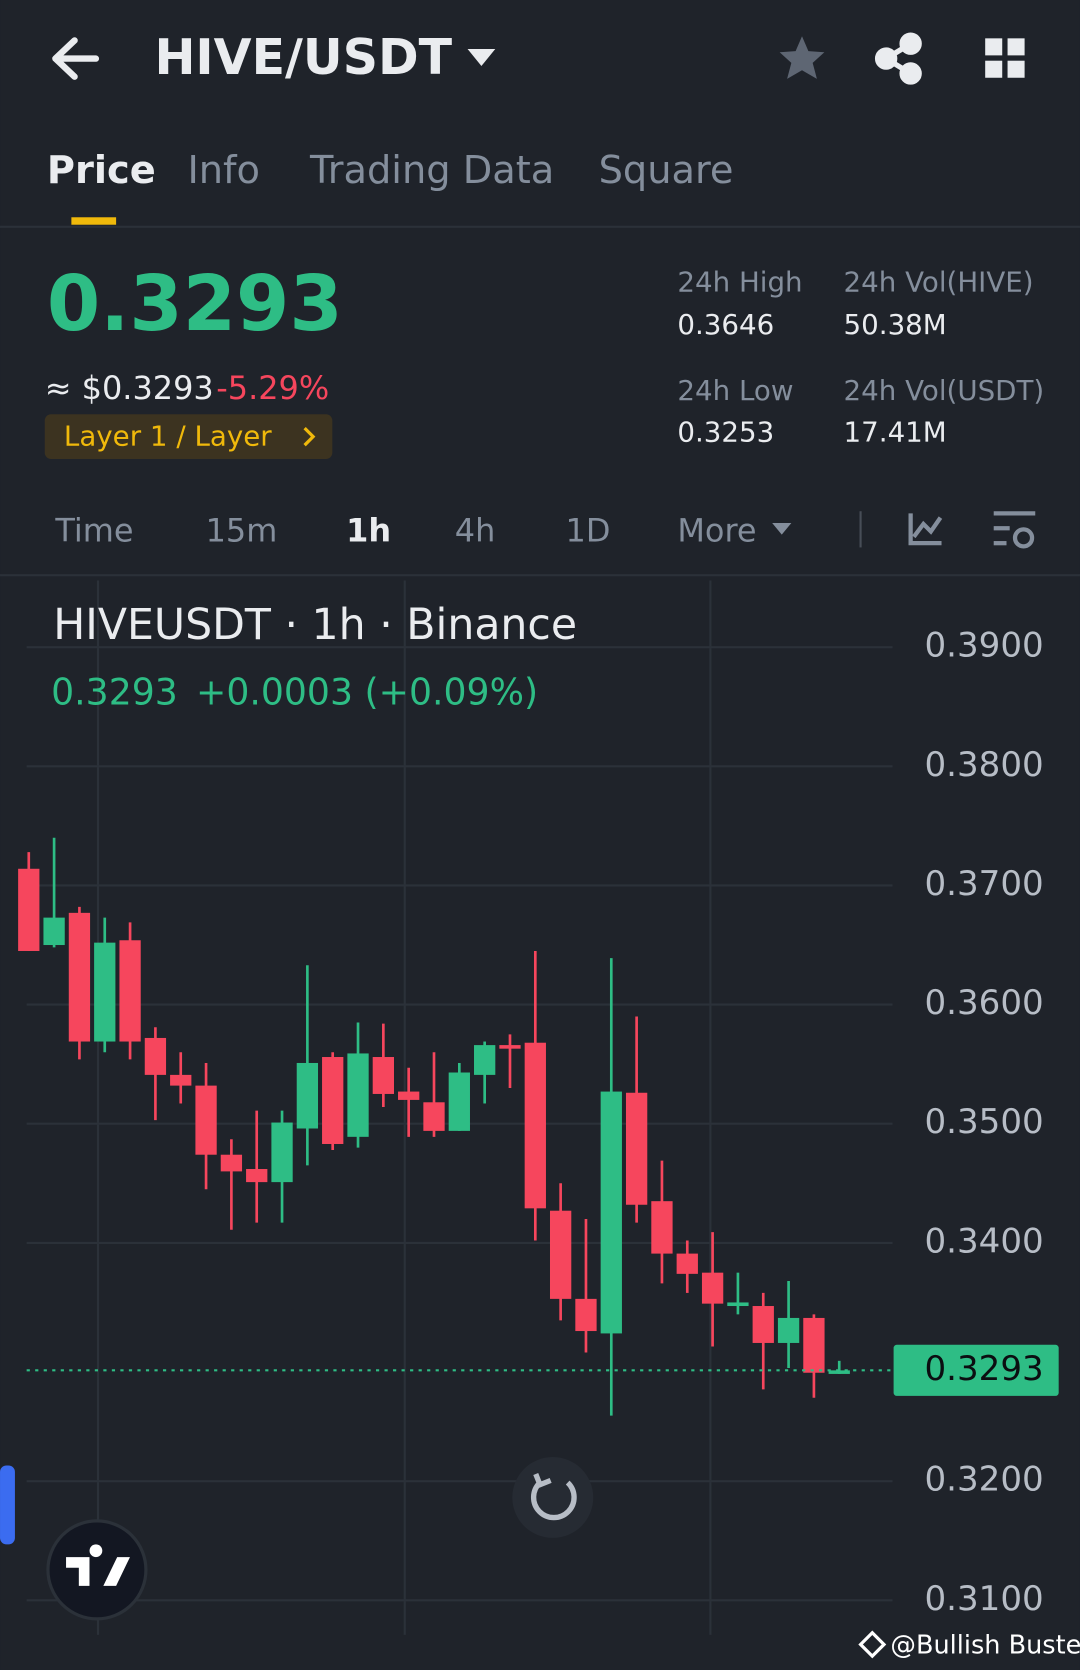 The width and height of the screenshot is (1080, 1670). I want to click on usd-price: ≈ $0.3293, so click(129, 388).